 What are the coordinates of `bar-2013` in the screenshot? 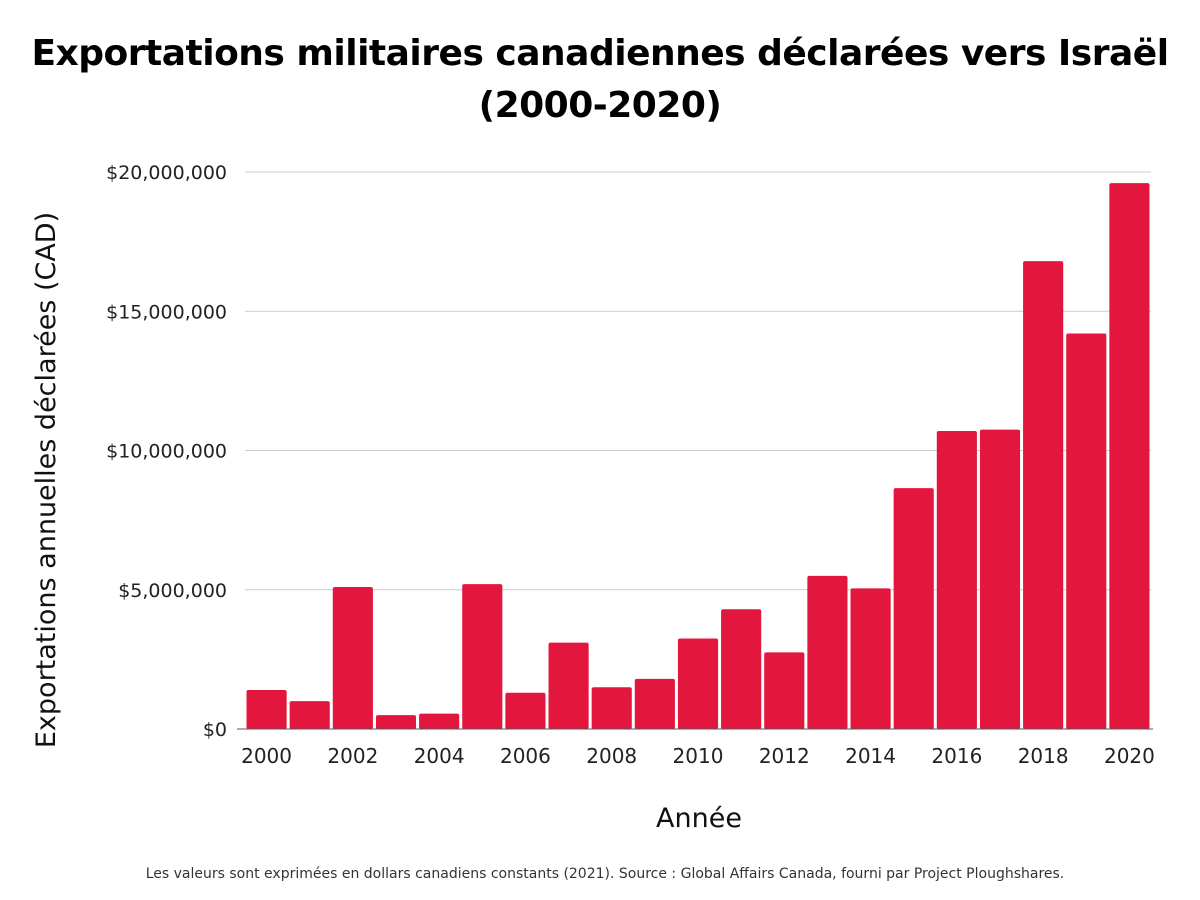 It's located at (827, 652).